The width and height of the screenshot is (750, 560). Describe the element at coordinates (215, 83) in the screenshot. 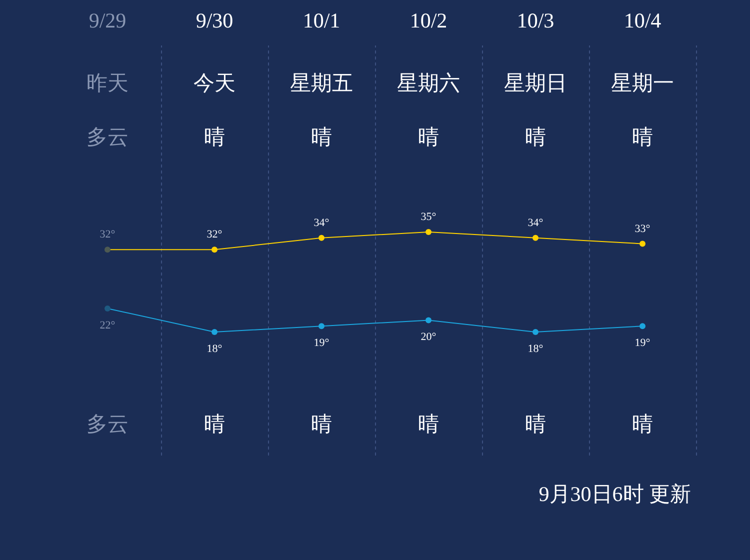

I see `text: 今天` at that location.